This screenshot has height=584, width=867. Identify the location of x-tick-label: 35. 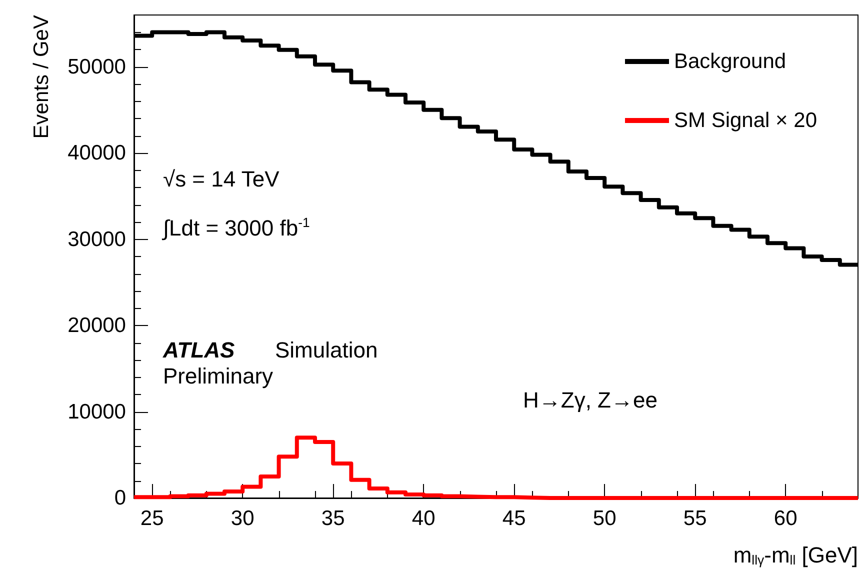
(333, 518).